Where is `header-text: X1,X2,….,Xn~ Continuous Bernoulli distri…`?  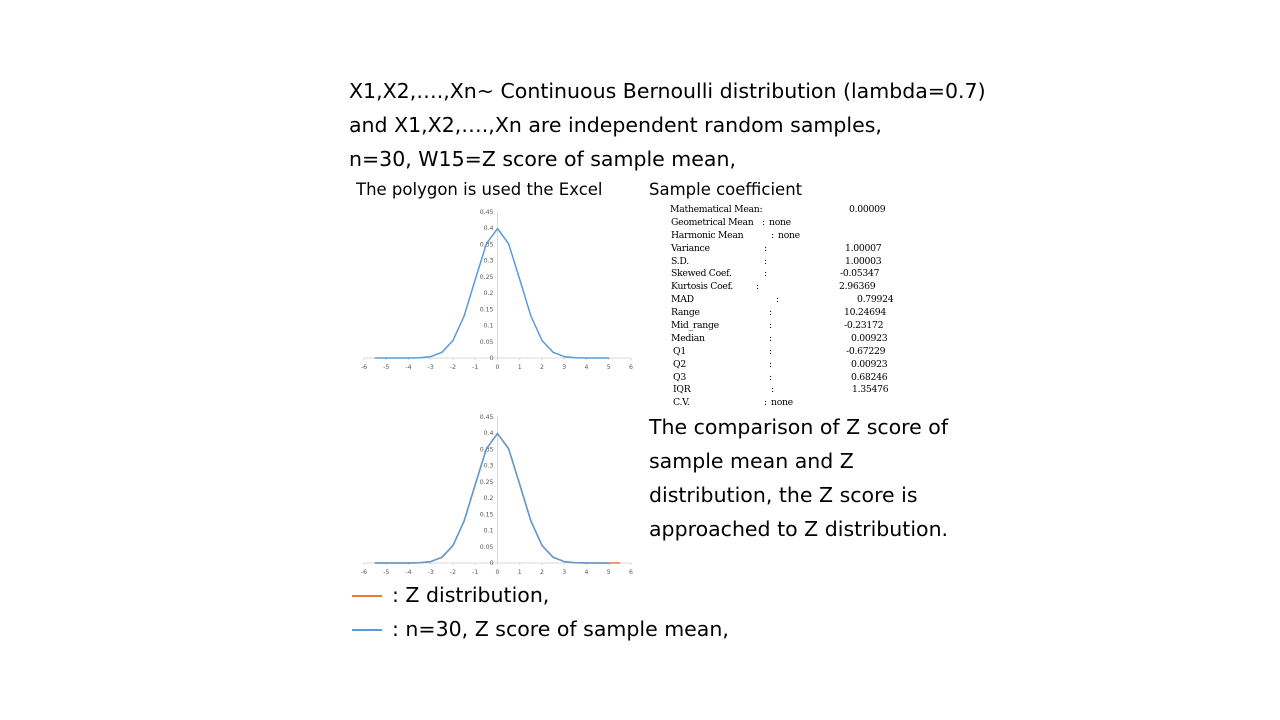
header-text: X1,X2,….,Xn~ Continuous Bernoulli distri… is located at coordinates (669, 125).